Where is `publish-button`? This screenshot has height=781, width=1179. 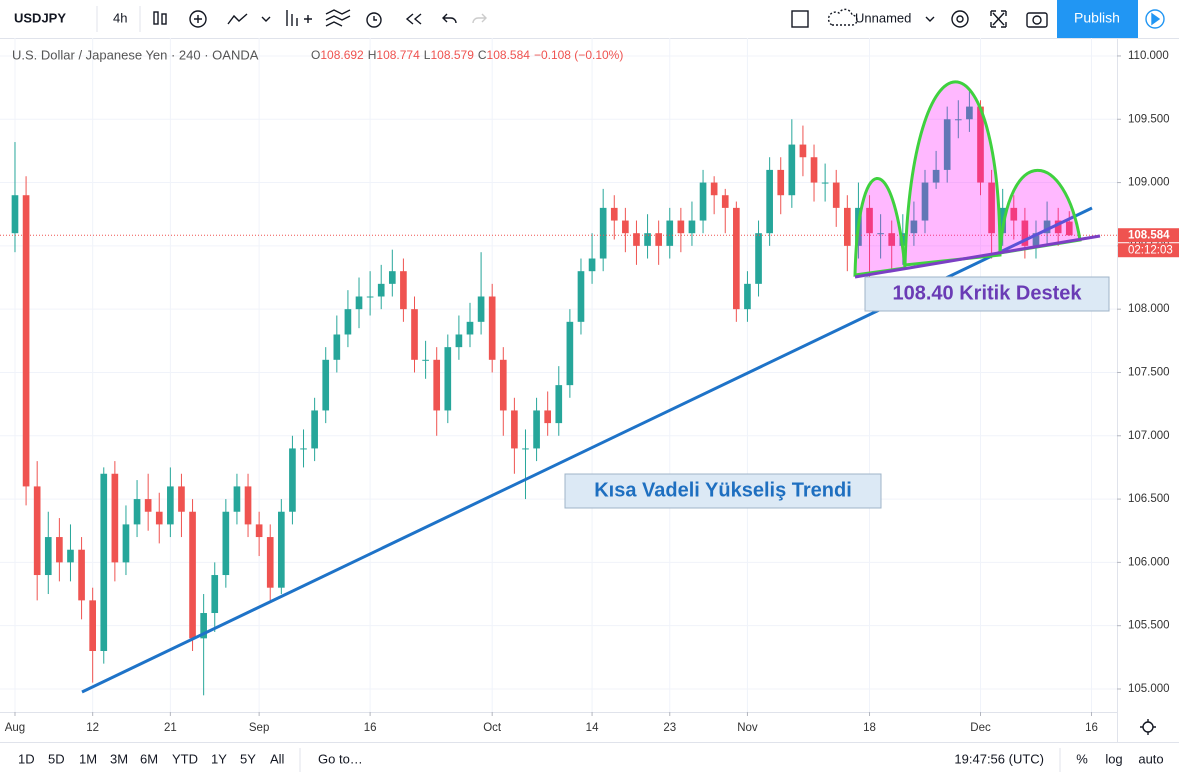 publish-button is located at coordinates (1097, 19).